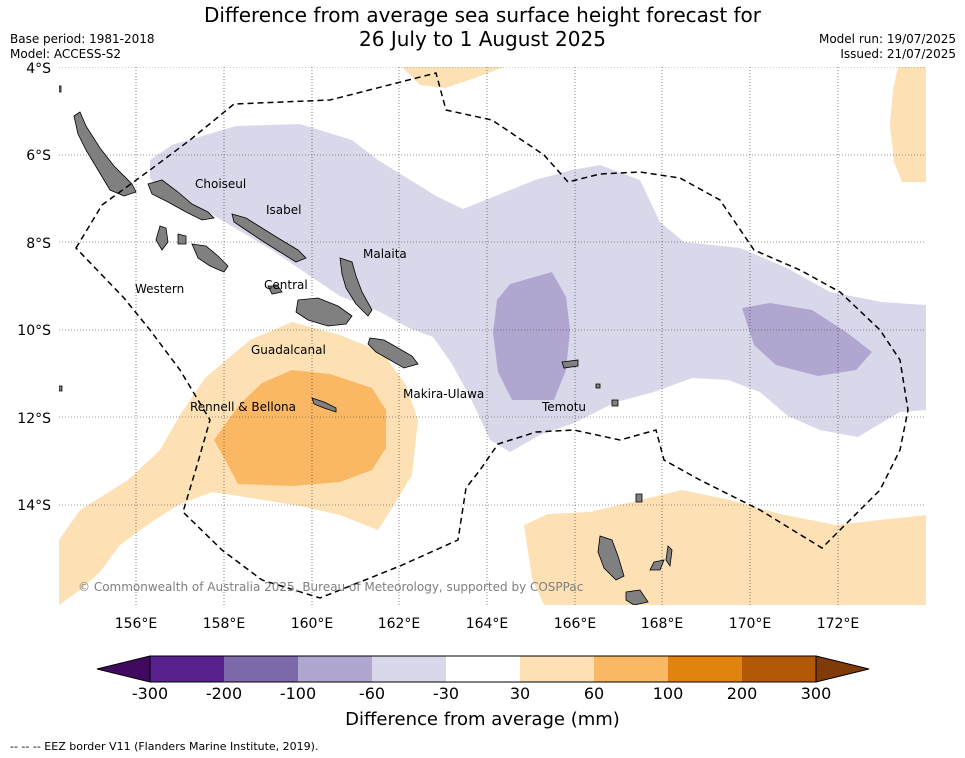  What do you see at coordinates (224, 624) in the screenshot?
I see `lon-label-158e: 158°E` at bounding box center [224, 624].